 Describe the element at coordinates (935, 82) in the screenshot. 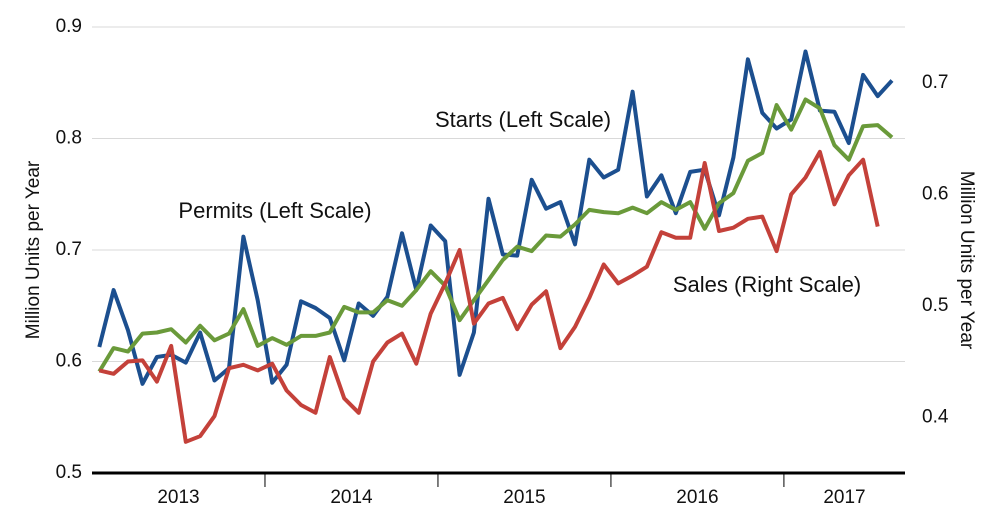

I see `y2-tick-label: 0.7` at that location.